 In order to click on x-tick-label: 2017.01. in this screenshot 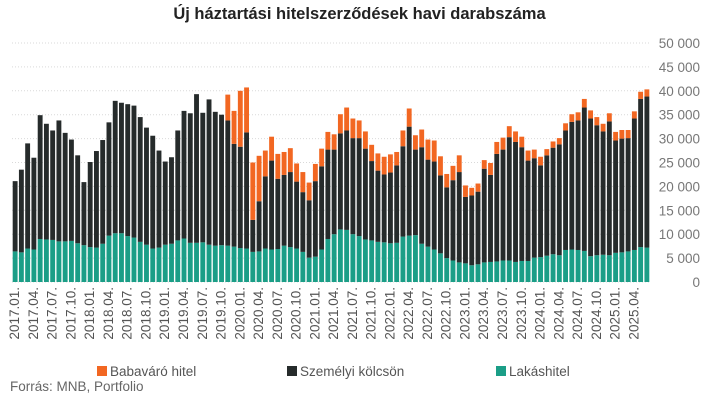, I will do `click(14, 313)`.